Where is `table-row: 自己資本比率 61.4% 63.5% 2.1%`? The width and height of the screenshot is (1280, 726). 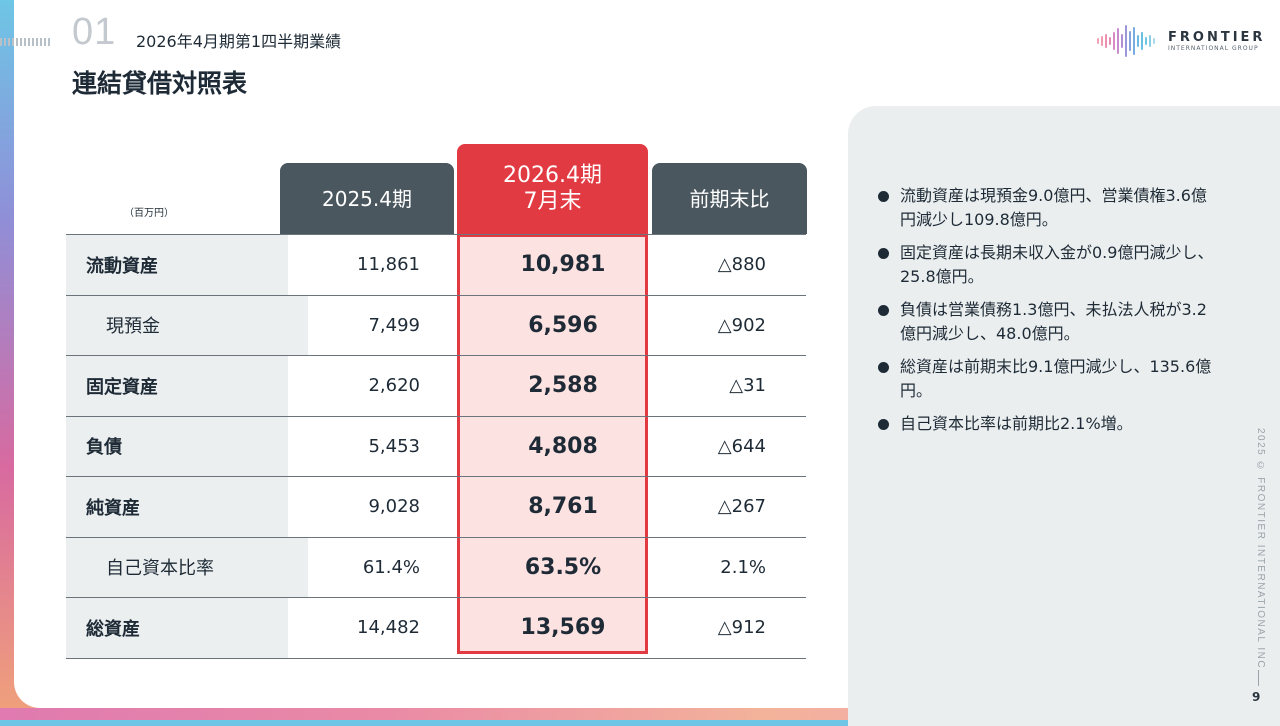 table-row: 自己資本比率 61.4% 63.5% 2.1% is located at coordinates (436, 567).